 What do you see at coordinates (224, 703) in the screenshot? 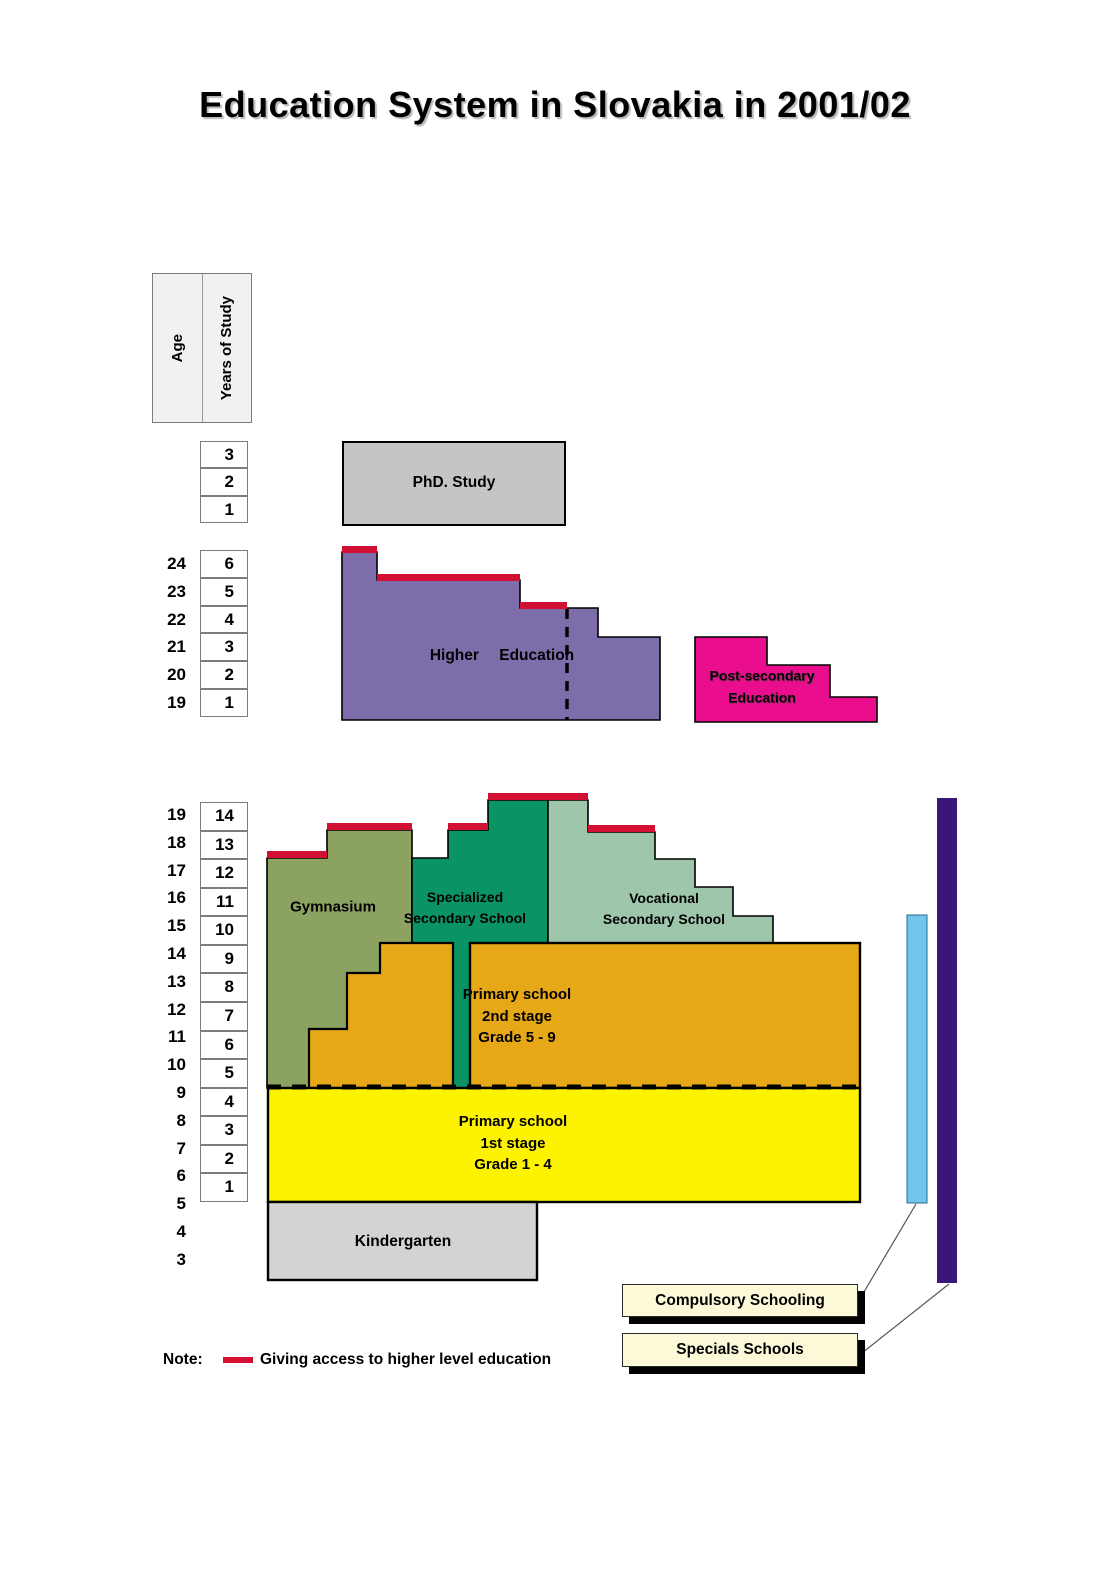
I see `upper-year-cell: 1` at bounding box center [224, 703].